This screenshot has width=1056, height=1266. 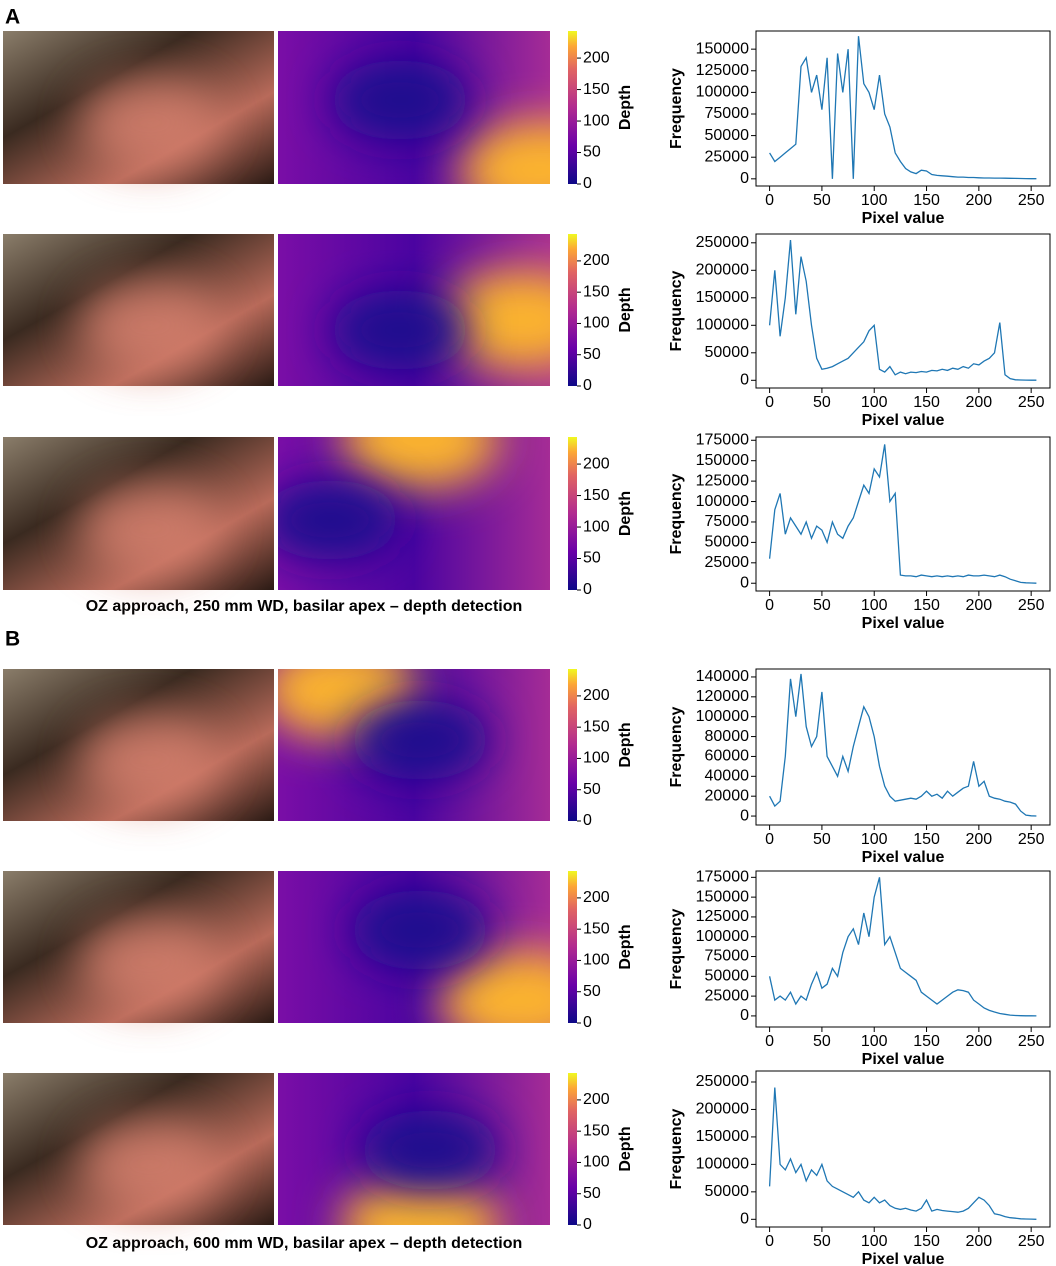 I want to click on colorbar-tick-label: 0, so click(x=587, y=820).